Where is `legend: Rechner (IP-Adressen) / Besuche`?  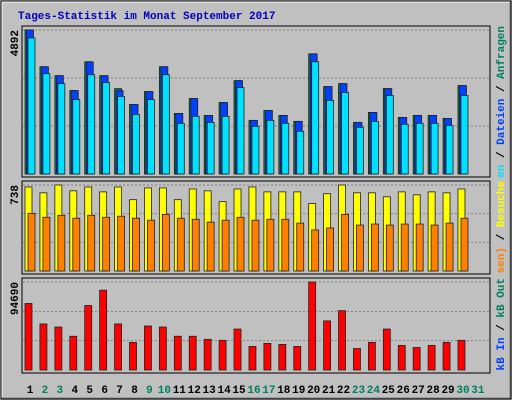
legend: Rechner (IP-Adressen) / Besuche is located at coordinates (502, 283).